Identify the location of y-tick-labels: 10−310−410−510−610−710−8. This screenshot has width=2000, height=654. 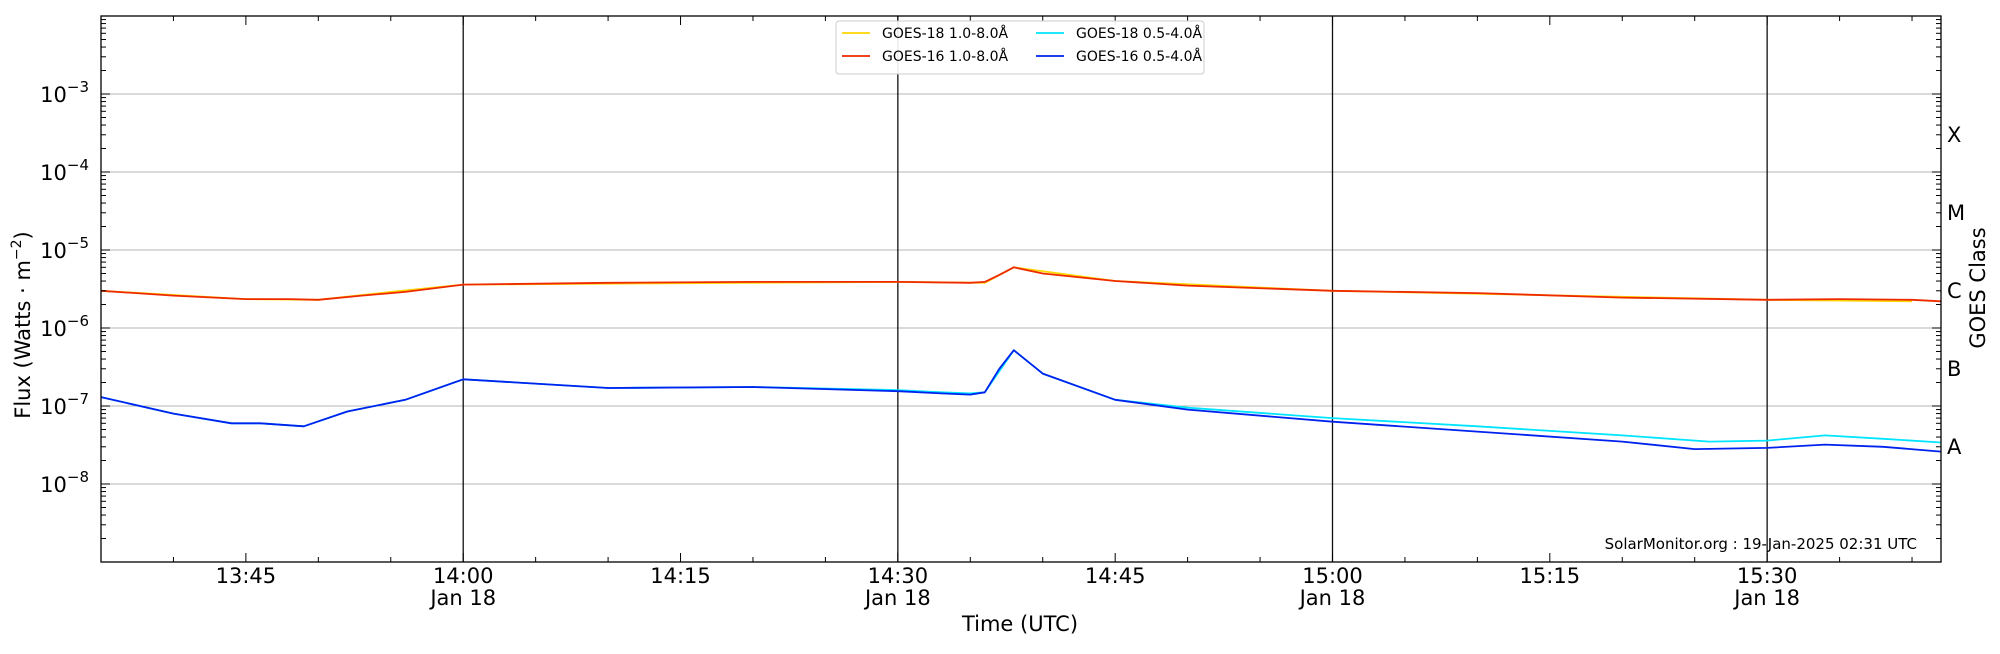
(64, 287).